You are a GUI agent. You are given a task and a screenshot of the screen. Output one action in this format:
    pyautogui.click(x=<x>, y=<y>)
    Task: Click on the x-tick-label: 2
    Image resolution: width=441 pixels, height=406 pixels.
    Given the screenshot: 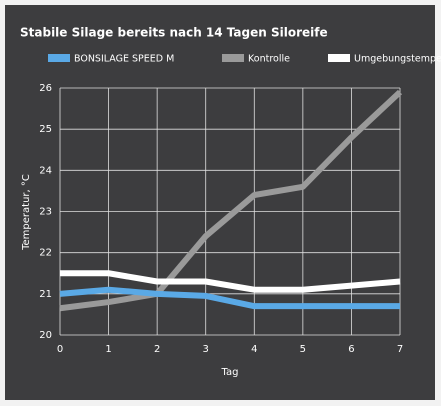 What is the action you would take?
    pyautogui.click(x=157, y=349)
    